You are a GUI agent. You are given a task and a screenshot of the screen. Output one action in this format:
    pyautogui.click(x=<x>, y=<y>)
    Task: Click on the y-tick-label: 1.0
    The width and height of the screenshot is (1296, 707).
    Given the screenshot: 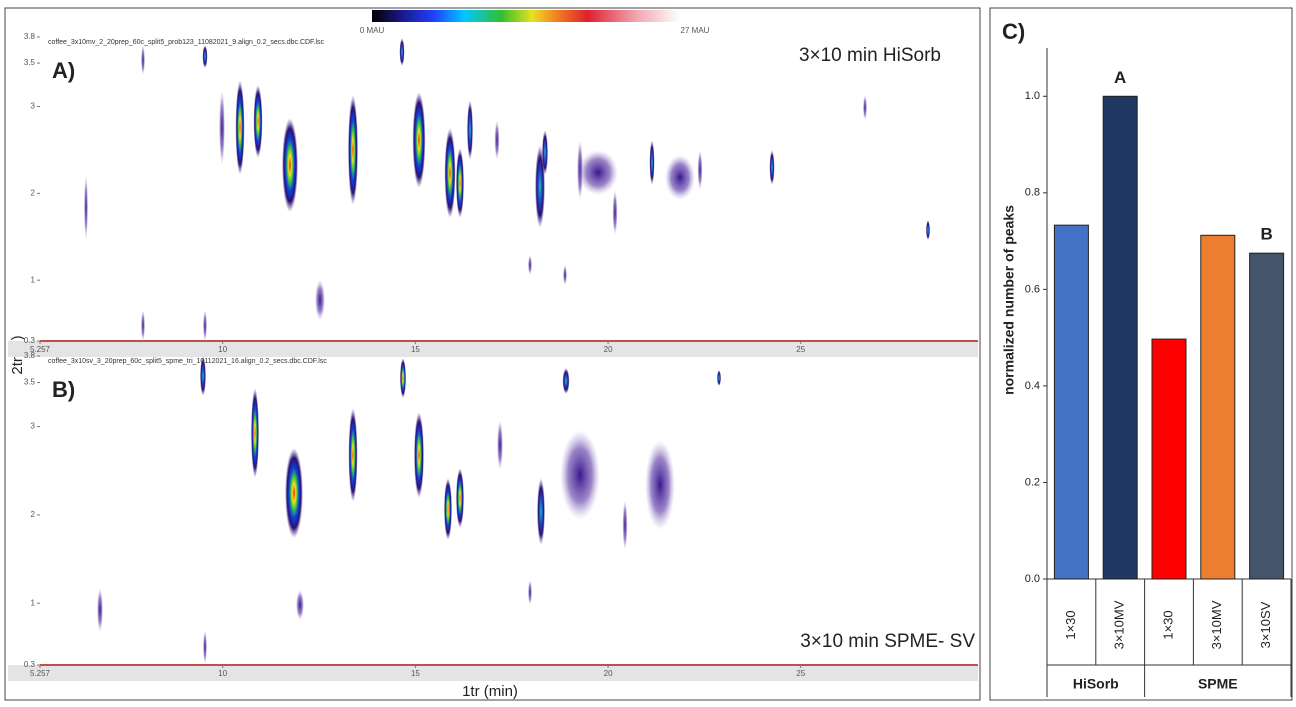 What is the action you would take?
    pyautogui.click(x=1032, y=96)
    